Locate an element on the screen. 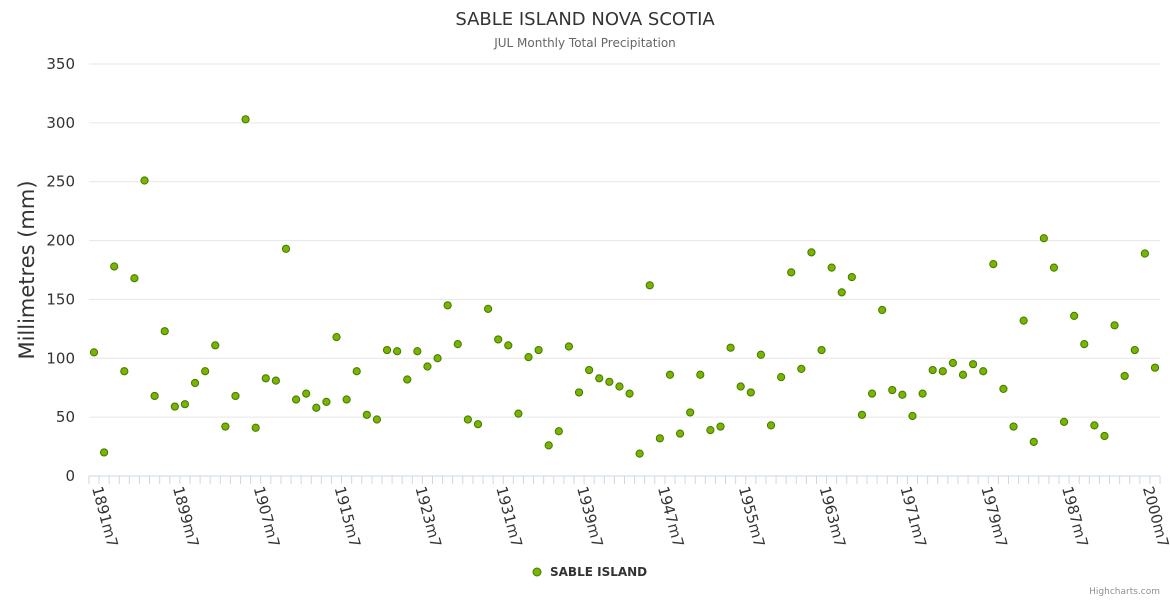 Image resolution: width=1170 pixels, height=600 pixels. legend: SABLE ISLAND is located at coordinates (589, 572).